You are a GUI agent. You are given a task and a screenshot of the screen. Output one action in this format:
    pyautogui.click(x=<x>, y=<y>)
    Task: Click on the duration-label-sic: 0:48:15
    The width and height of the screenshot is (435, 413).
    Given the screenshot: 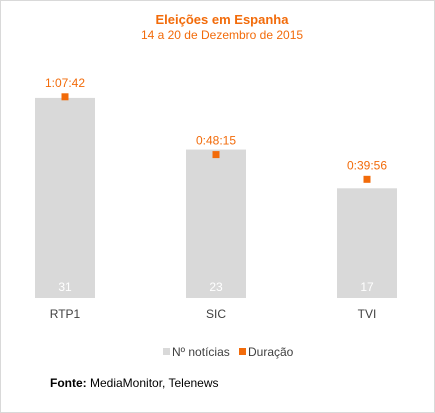 What is the action you would take?
    pyautogui.click(x=216, y=141)
    